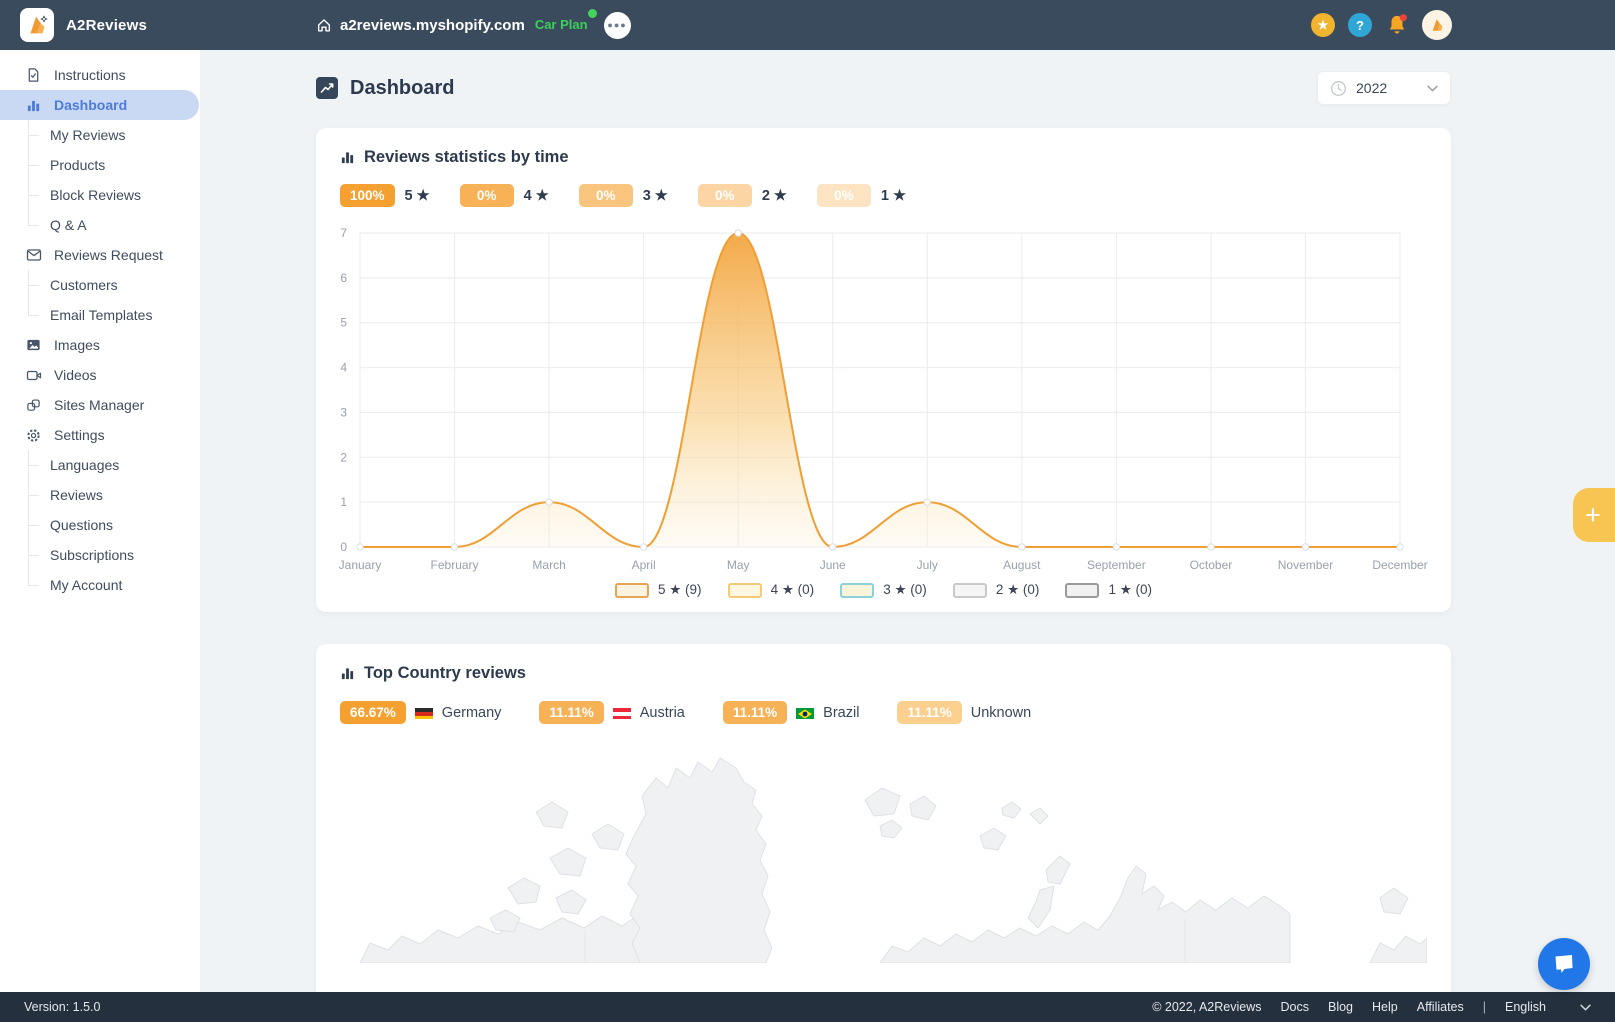 Image resolution: width=1615 pixels, height=1022 pixels. Describe the element at coordinates (1323, 25) in the screenshot. I see `star-rating-icon: ★` at that location.